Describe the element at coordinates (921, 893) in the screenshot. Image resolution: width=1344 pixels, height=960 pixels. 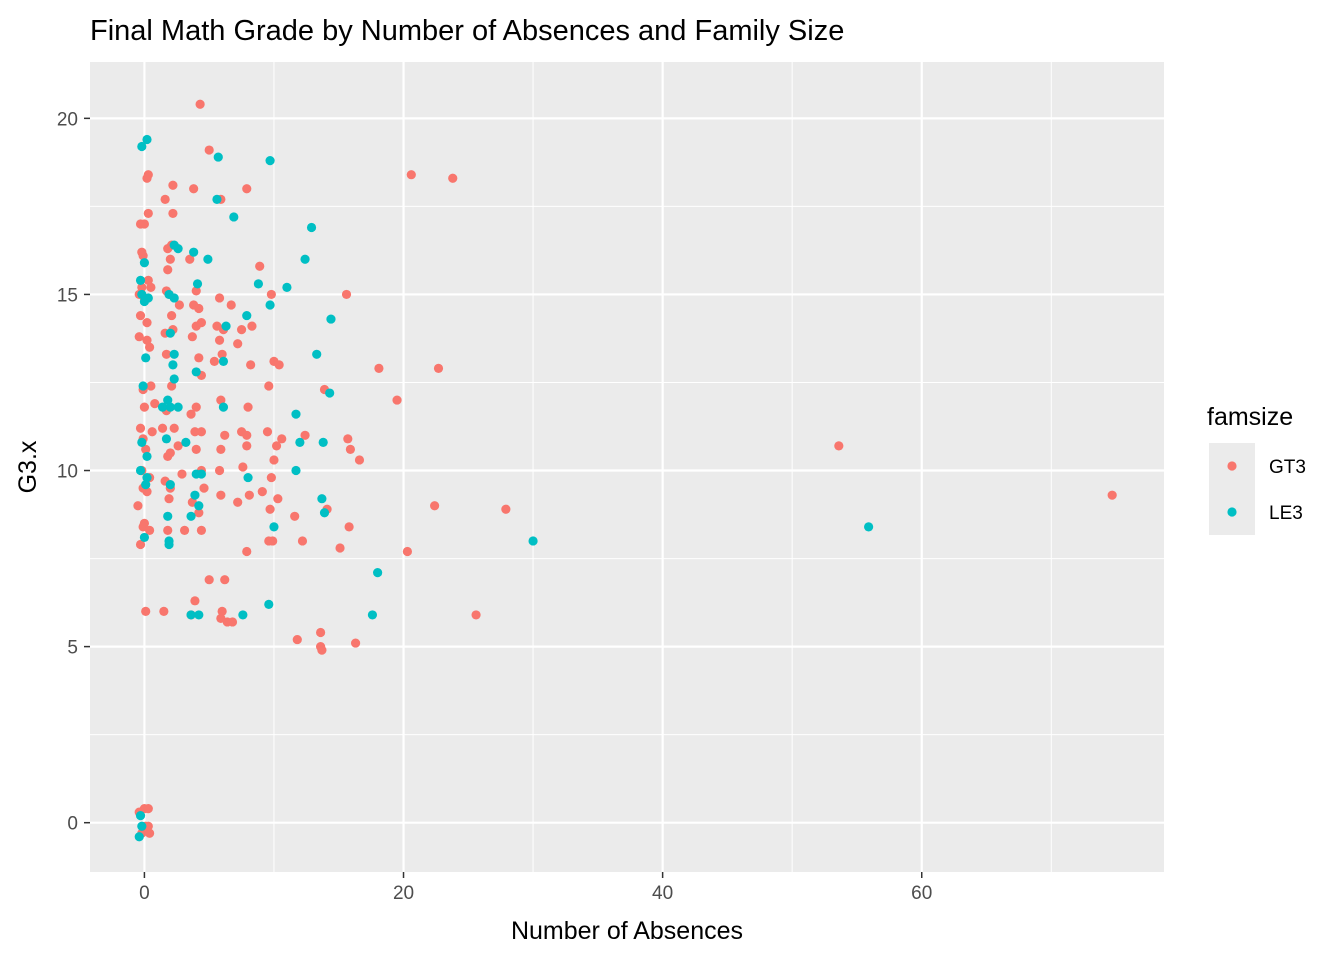
I see `x-tick-label: 60` at that location.